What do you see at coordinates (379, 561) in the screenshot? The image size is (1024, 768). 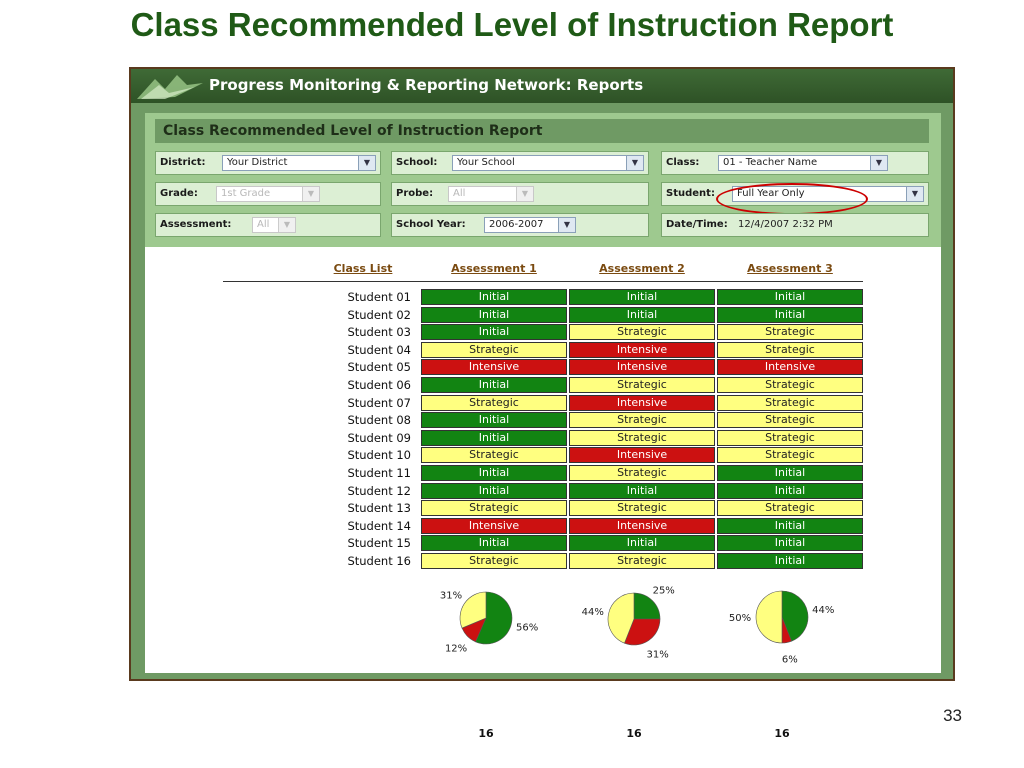 I see `student-name: Student 16` at bounding box center [379, 561].